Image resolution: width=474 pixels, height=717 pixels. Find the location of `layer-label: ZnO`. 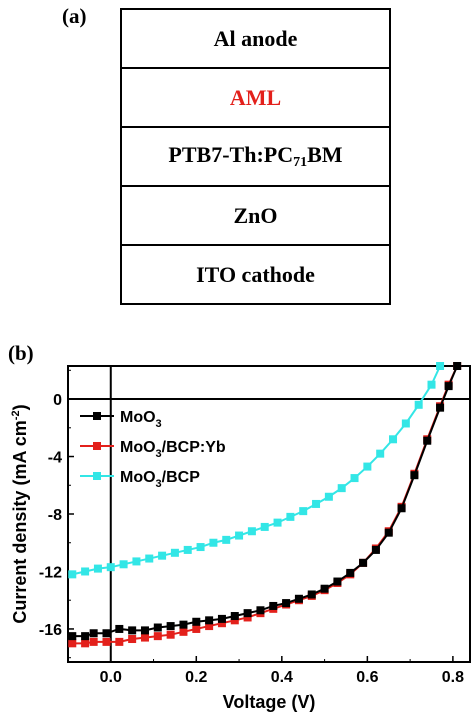

layer-label: ZnO is located at coordinates (255, 215).